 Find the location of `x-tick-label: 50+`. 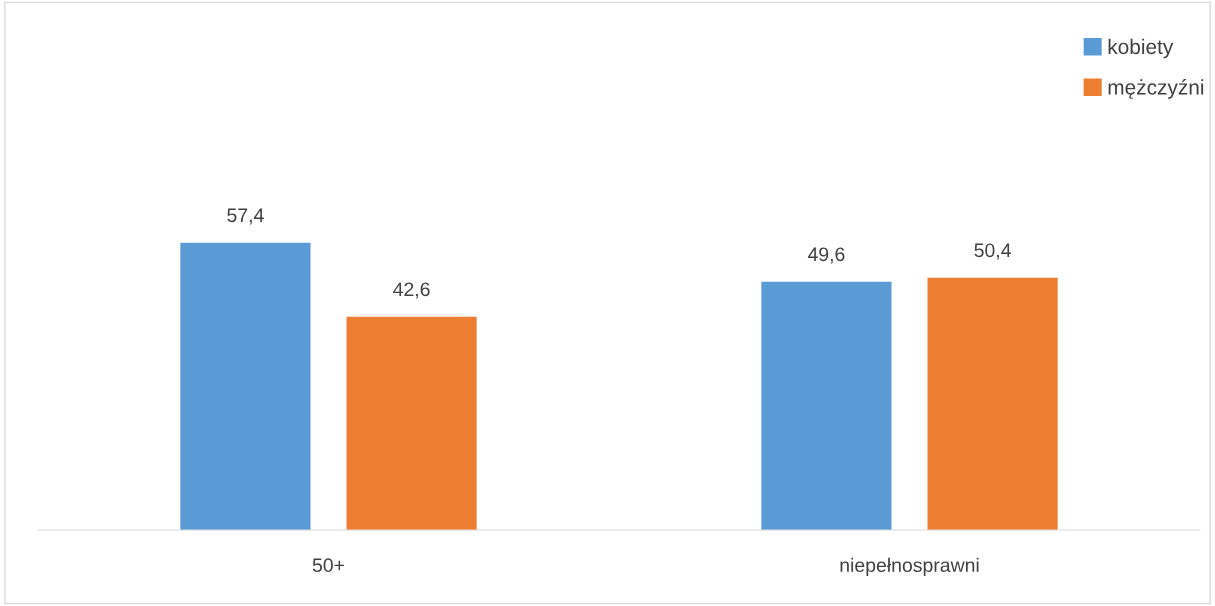

x-tick-label: 50+ is located at coordinates (328, 565).